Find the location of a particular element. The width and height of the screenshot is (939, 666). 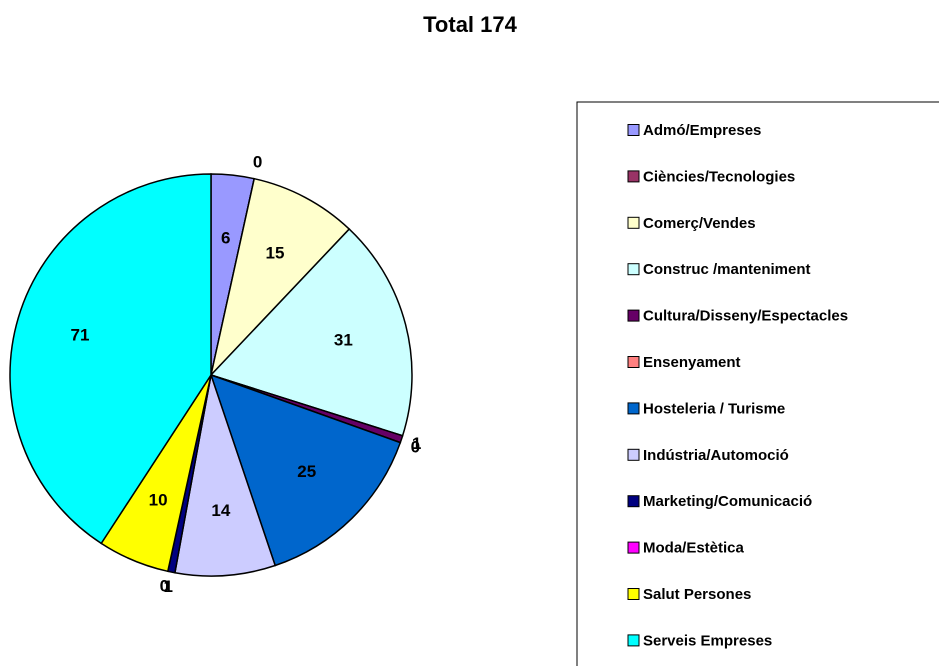

data-label: 6 is located at coordinates (225, 238).